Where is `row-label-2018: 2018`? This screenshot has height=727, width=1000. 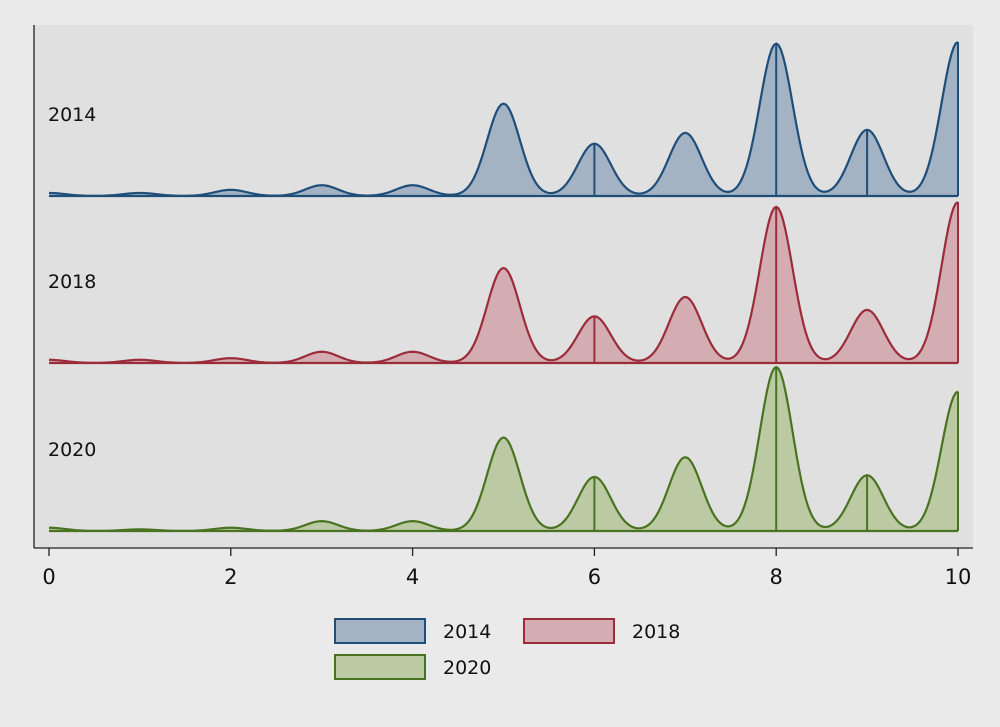
row-label-2018: 2018 is located at coordinates (72, 282).